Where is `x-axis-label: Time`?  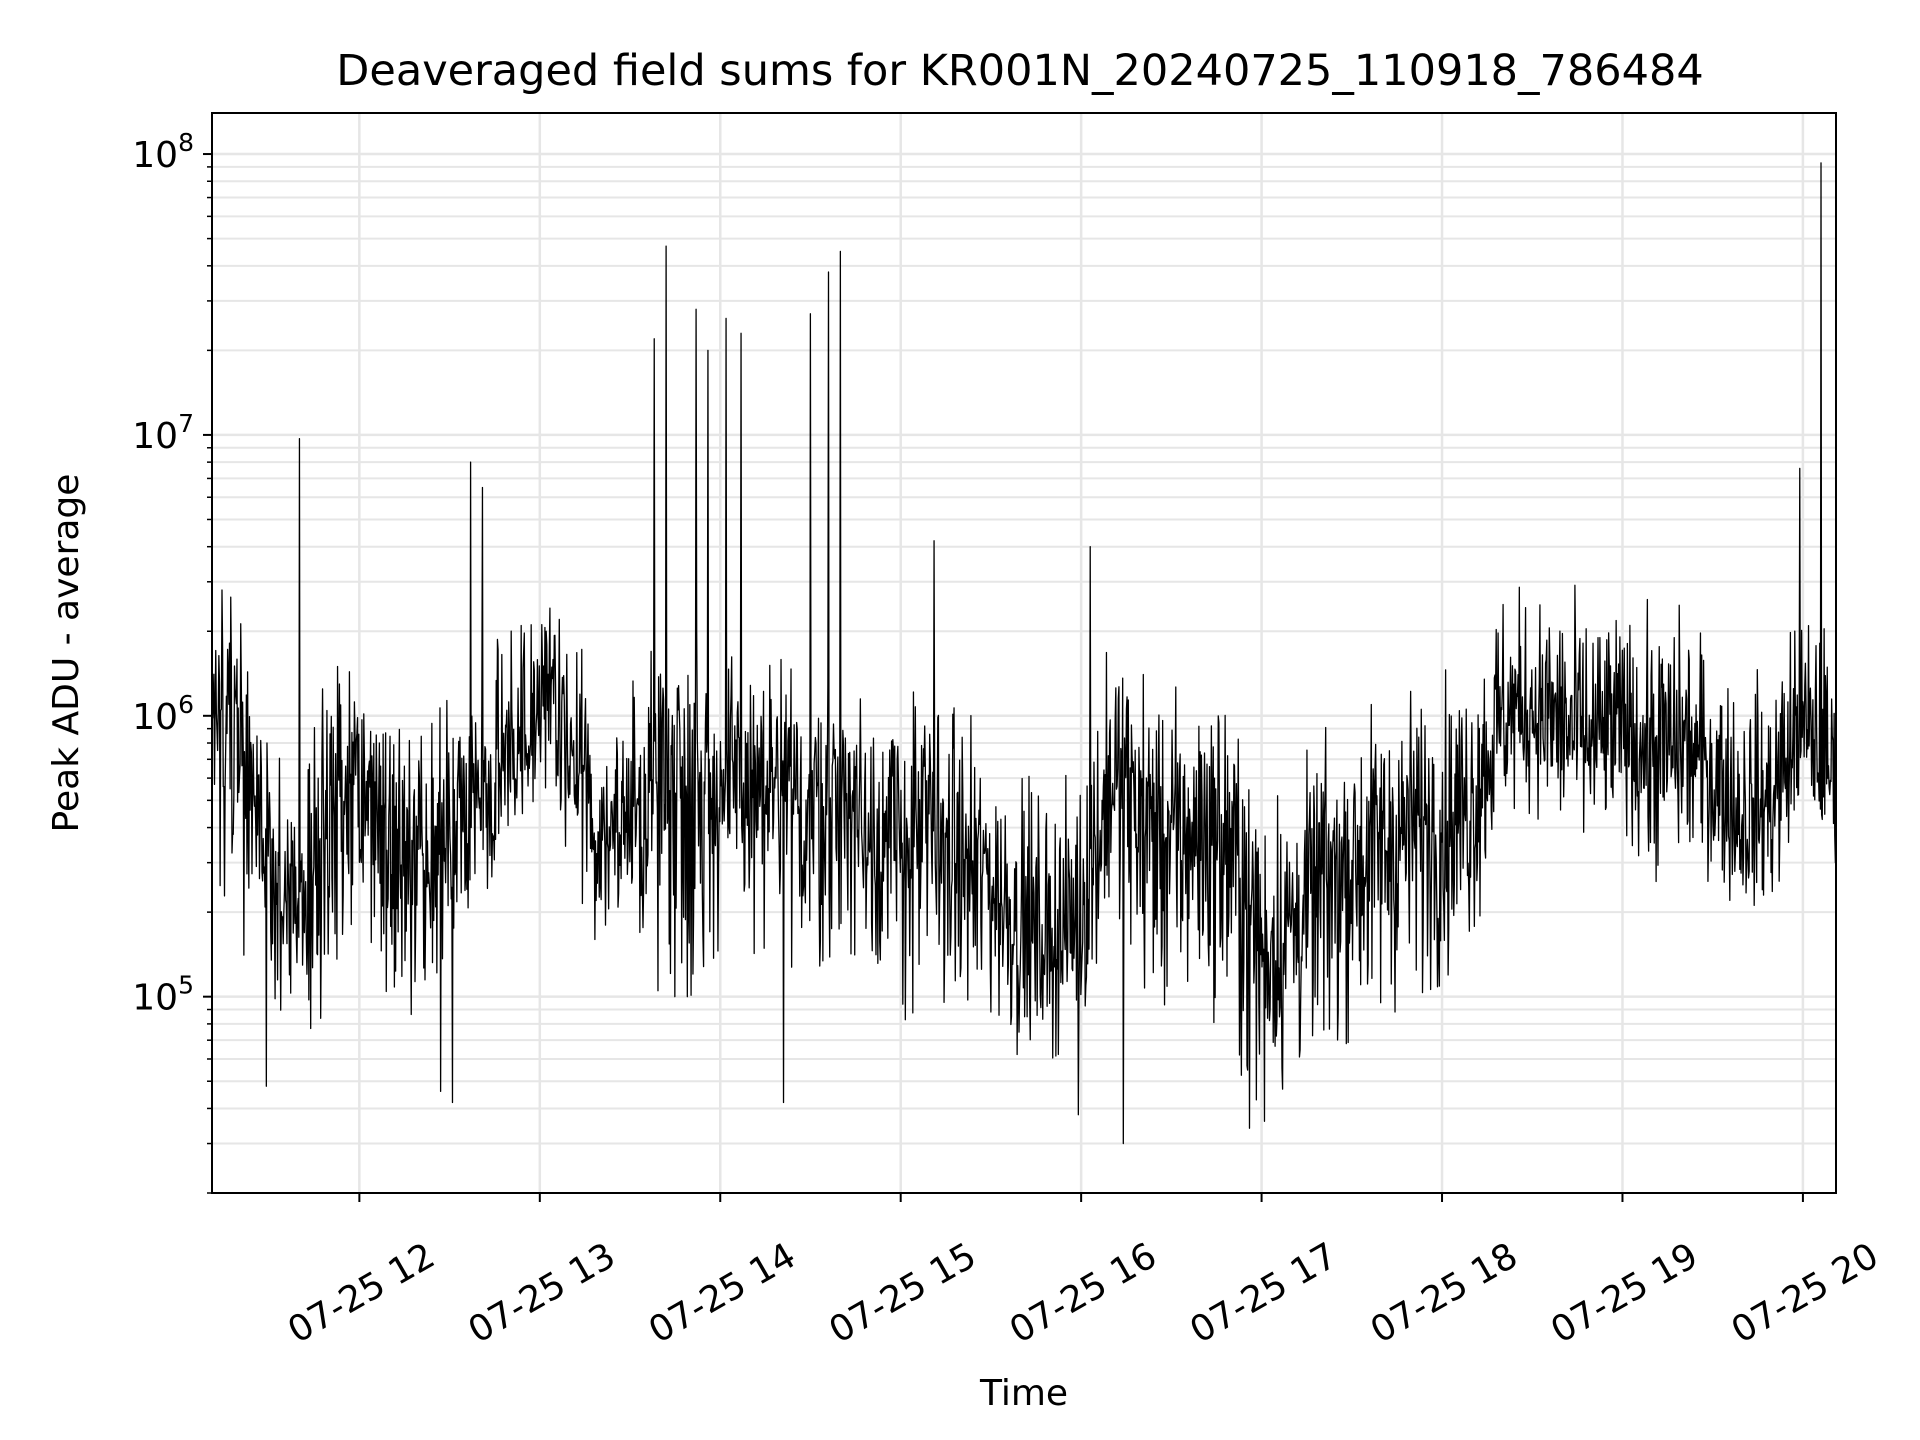 x-axis-label: Time is located at coordinates (1023, 1393).